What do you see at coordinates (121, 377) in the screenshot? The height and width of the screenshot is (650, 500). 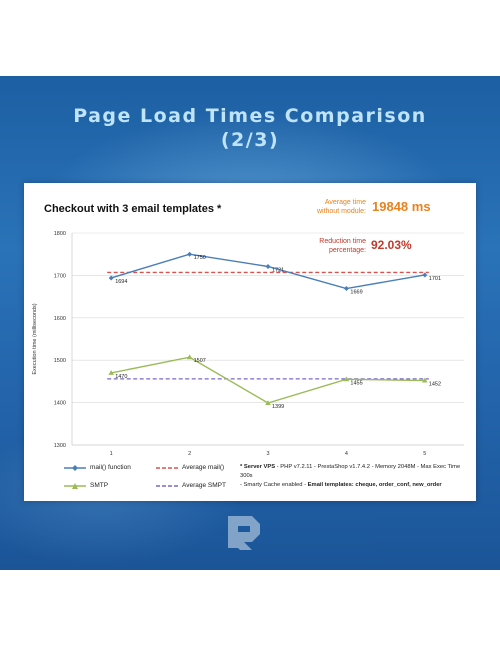 I see `data-label: 1470` at bounding box center [121, 377].